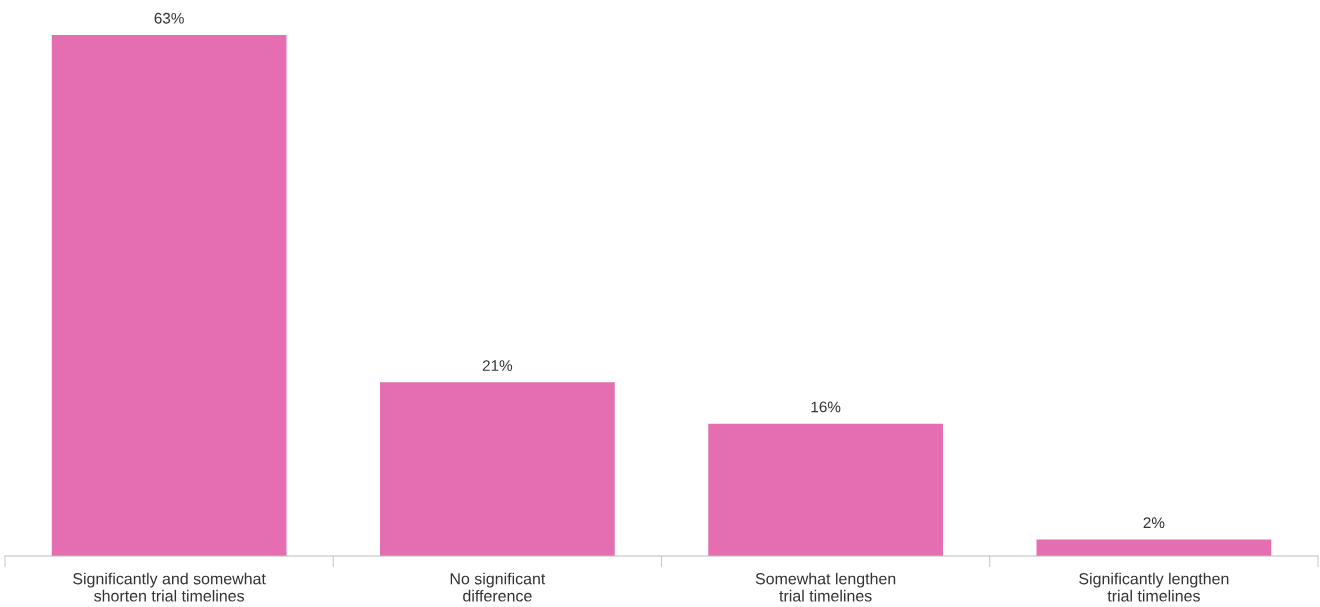 The width and height of the screenshot is (1320, 607). Describe the element at coordinates (826, 407) in the screenshot. I see `data-label: 16%` at that location.